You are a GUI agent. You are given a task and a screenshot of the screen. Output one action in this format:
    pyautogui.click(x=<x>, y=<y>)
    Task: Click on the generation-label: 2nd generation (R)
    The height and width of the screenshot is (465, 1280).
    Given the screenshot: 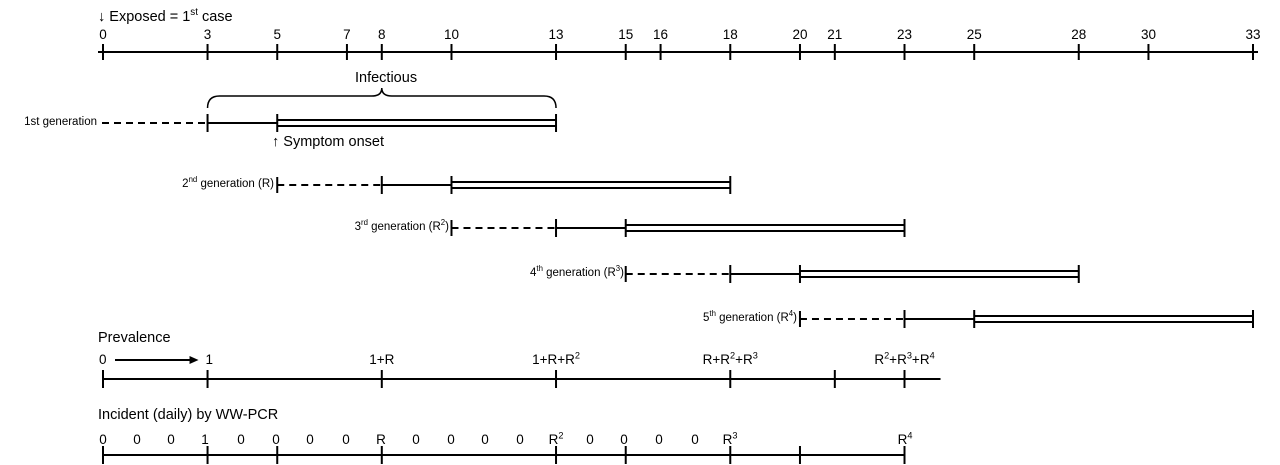 What is the action you would take?
    pyautogui.click(x=228, y=182)
    